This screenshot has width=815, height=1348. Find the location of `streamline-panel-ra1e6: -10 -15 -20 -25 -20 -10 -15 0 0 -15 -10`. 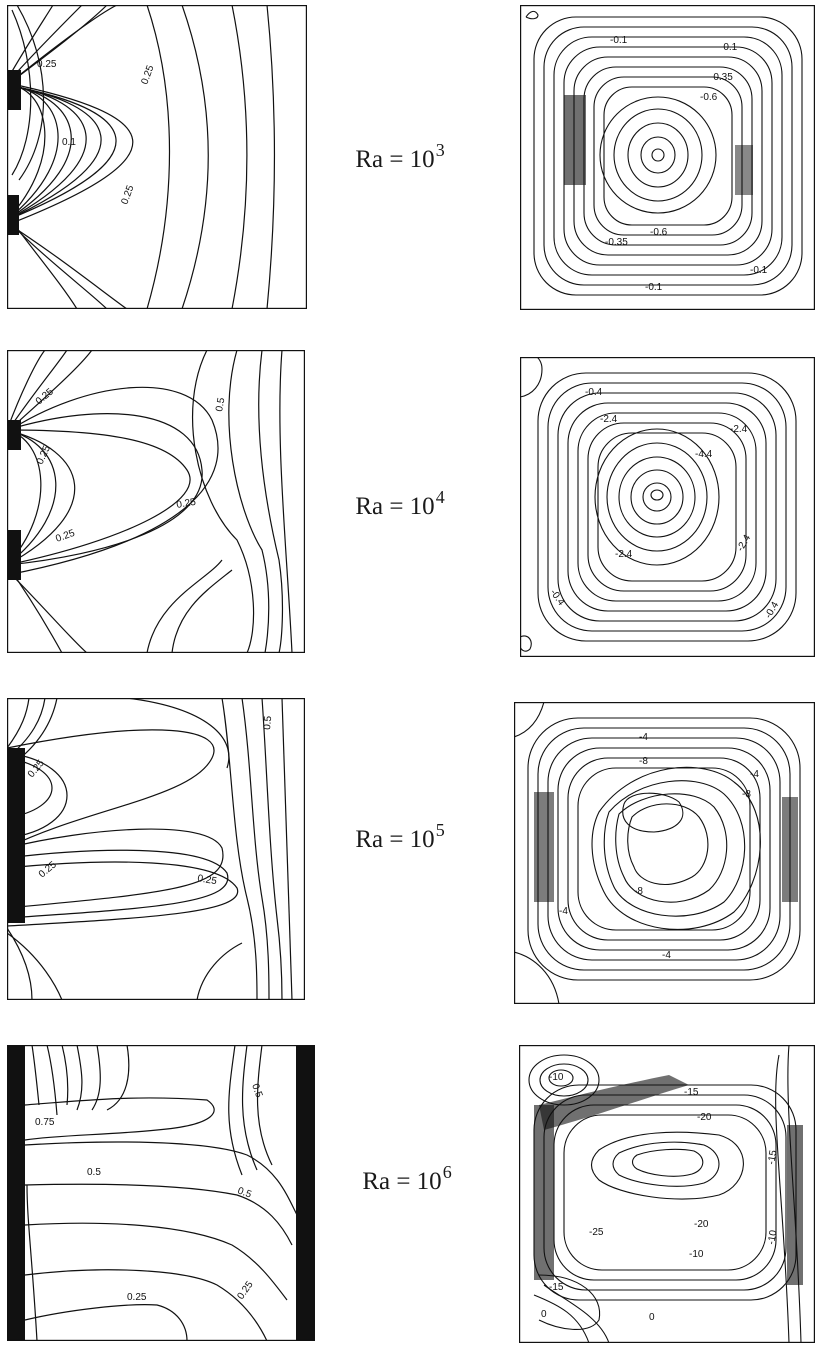

streamline-panel-ra1e6: -10 -15 -20 -25 -20 -10 -15 0 0 -15 -10 is located at coordinates (667, 1194).